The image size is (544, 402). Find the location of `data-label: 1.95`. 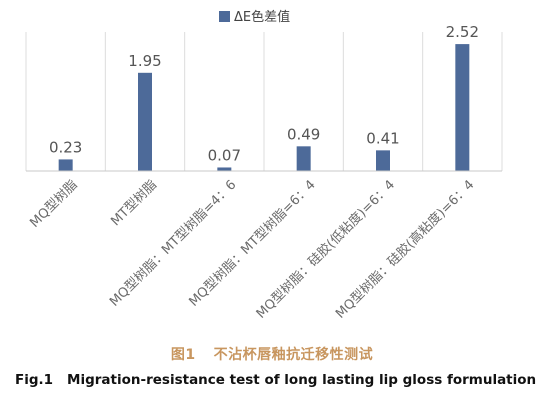

data-label: 1.95 is located at coordinates (144, 61).